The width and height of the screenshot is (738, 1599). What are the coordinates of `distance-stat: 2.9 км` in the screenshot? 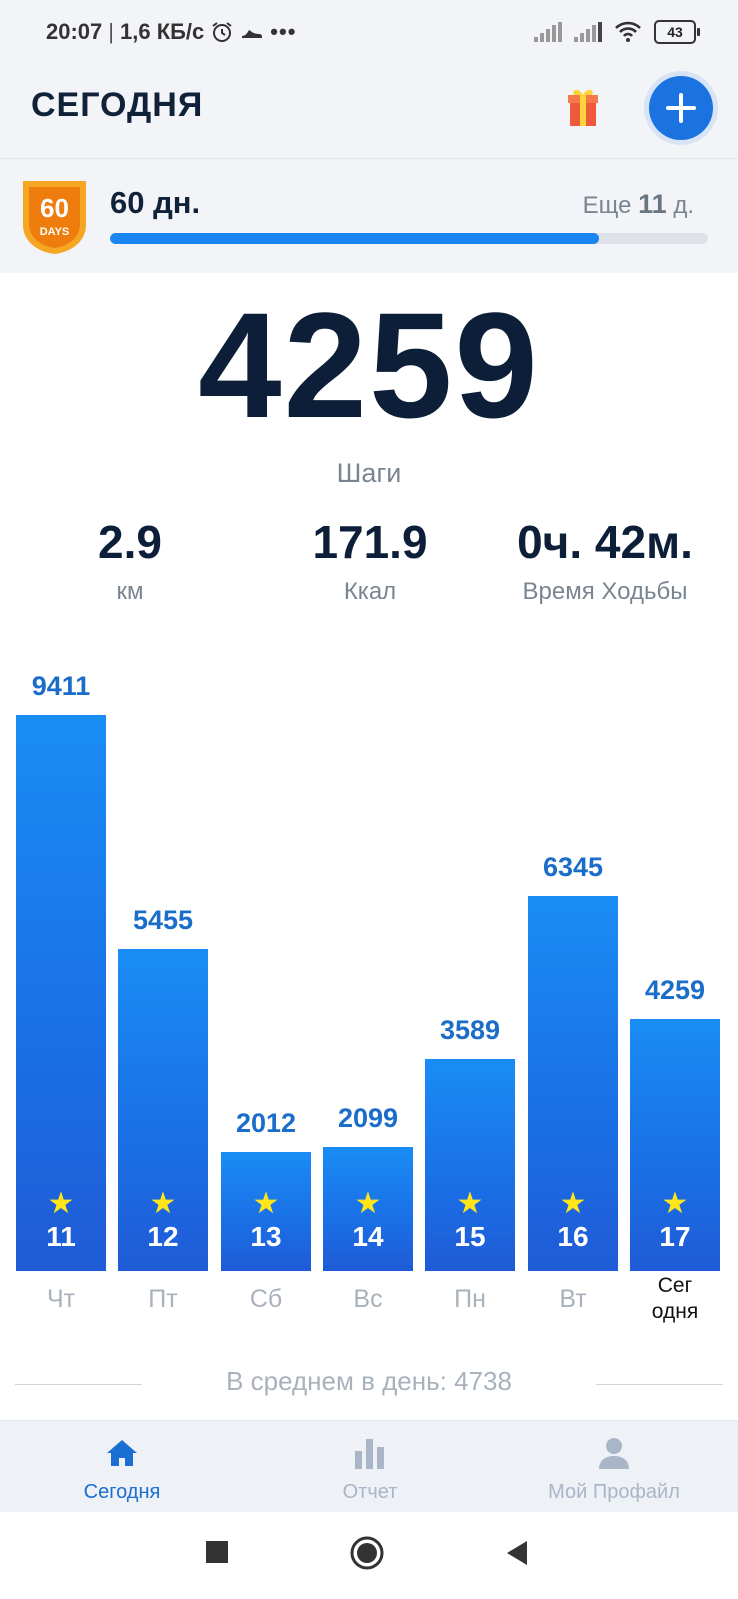 It's located at (130, 561).